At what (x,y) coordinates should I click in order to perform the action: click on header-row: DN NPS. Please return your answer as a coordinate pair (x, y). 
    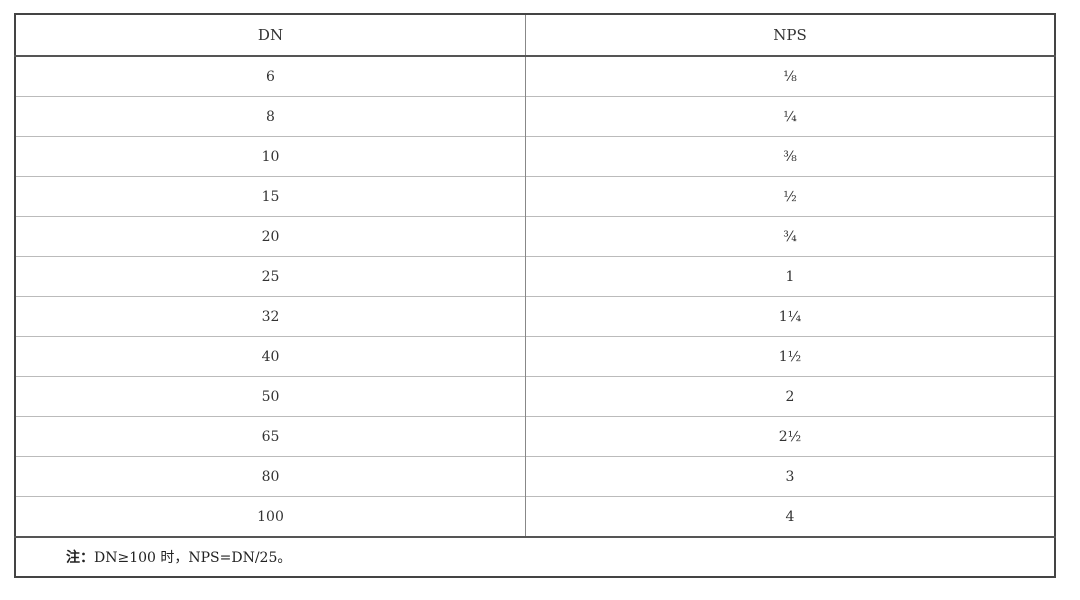
    Looking at the image, I should click on (535, 35).